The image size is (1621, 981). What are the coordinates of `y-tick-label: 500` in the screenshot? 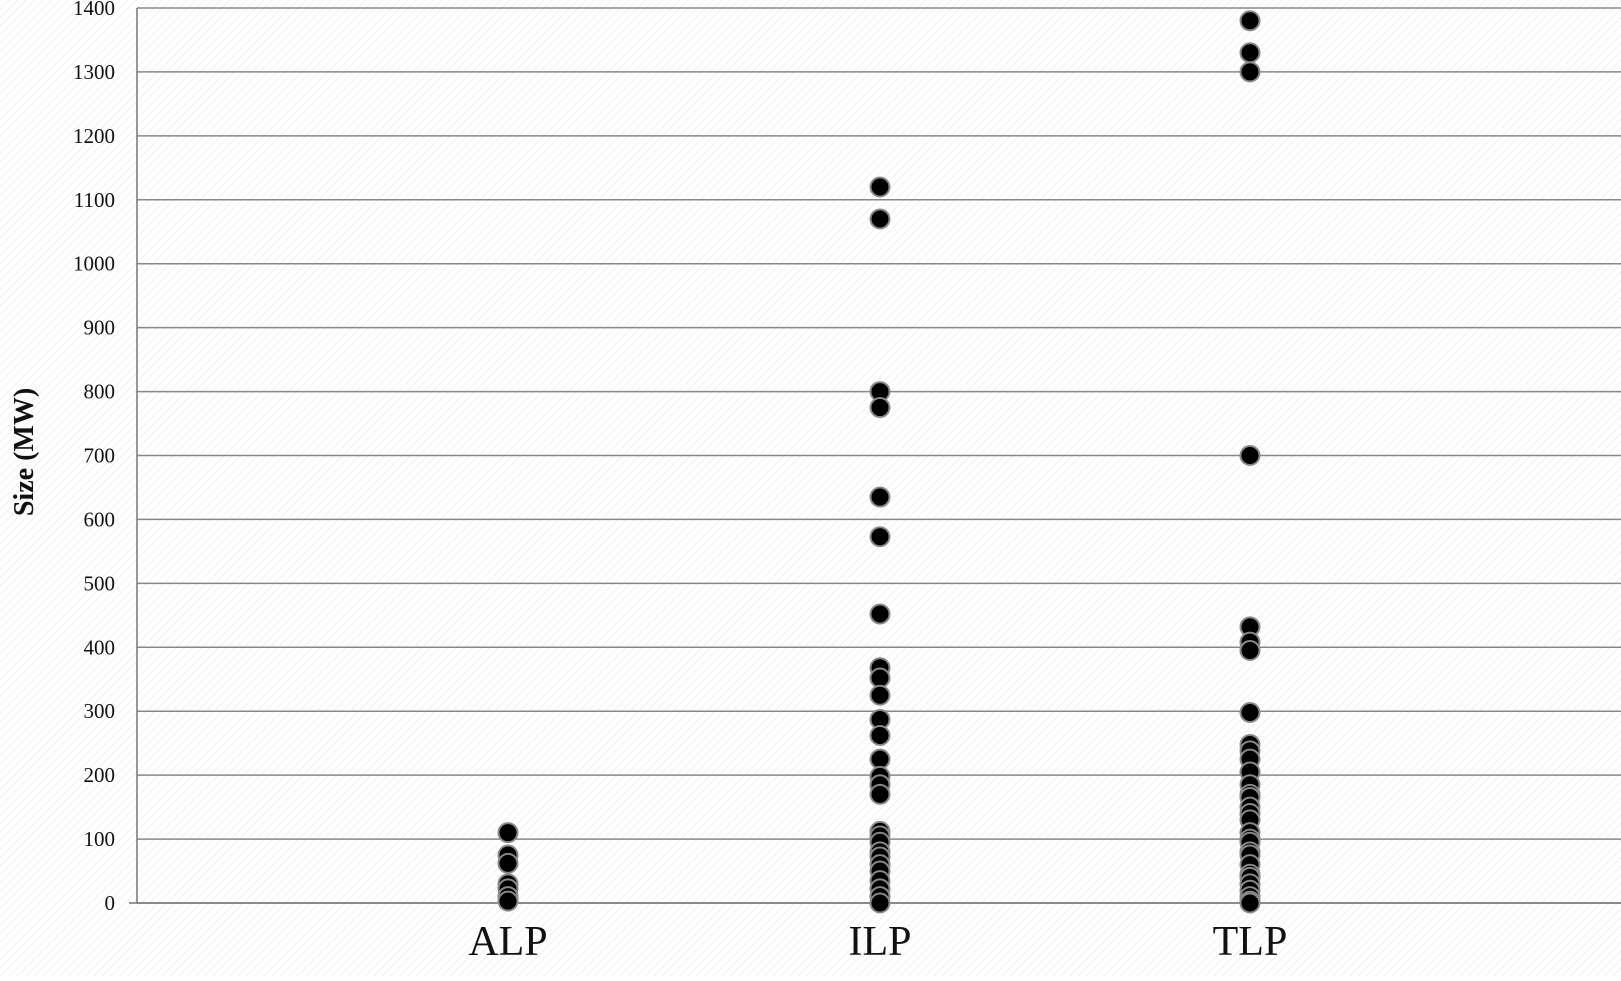 It's located at (100, 583).